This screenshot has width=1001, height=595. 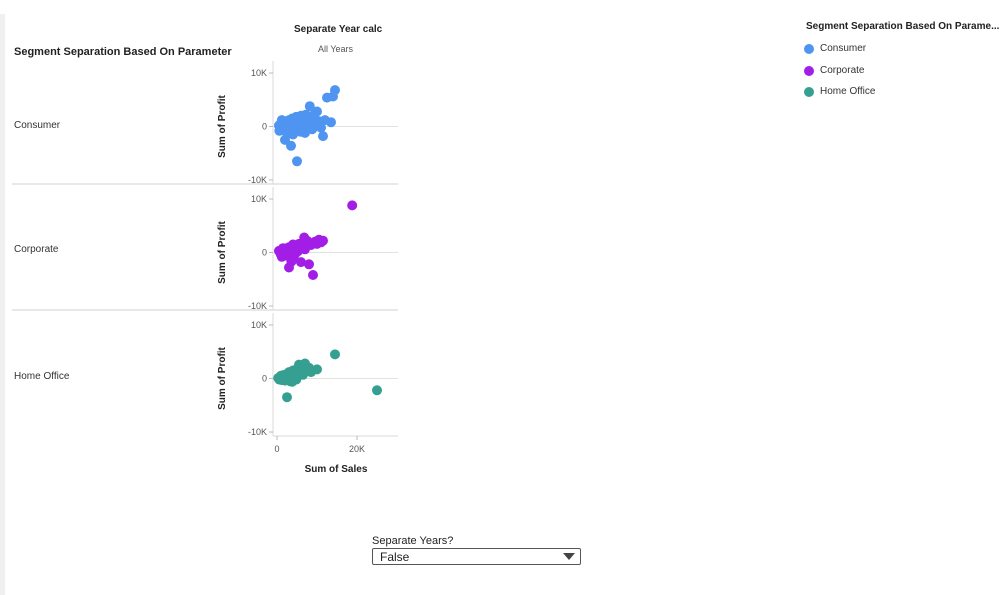 I want to click on legend-item-home-office: Home Office, so click(x=839, y=91).